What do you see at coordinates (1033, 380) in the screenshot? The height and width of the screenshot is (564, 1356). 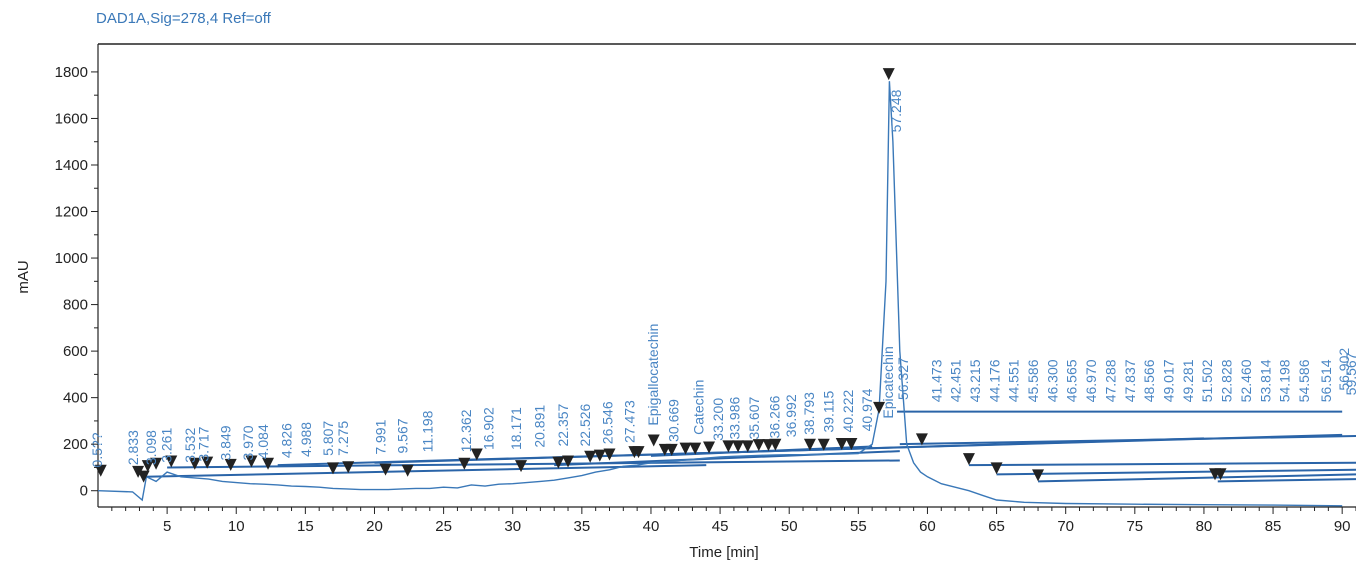 I see `peak-label: 45.586` at bounding box center [1033, 380].